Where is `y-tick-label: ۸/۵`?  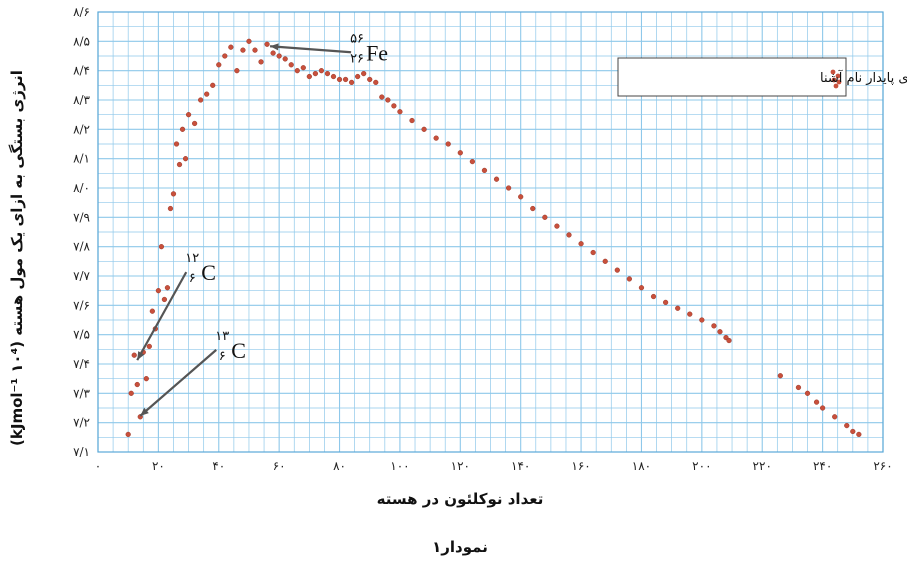 y-tick-label: ۸/۵ is located at coordinates (81, 41).